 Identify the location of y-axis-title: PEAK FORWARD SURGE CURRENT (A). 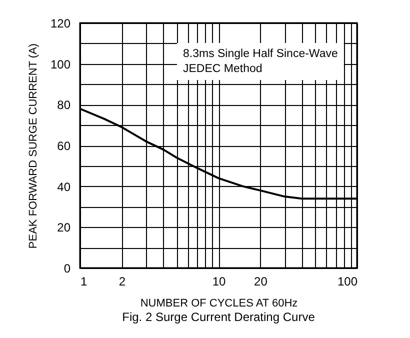
(33, 146).